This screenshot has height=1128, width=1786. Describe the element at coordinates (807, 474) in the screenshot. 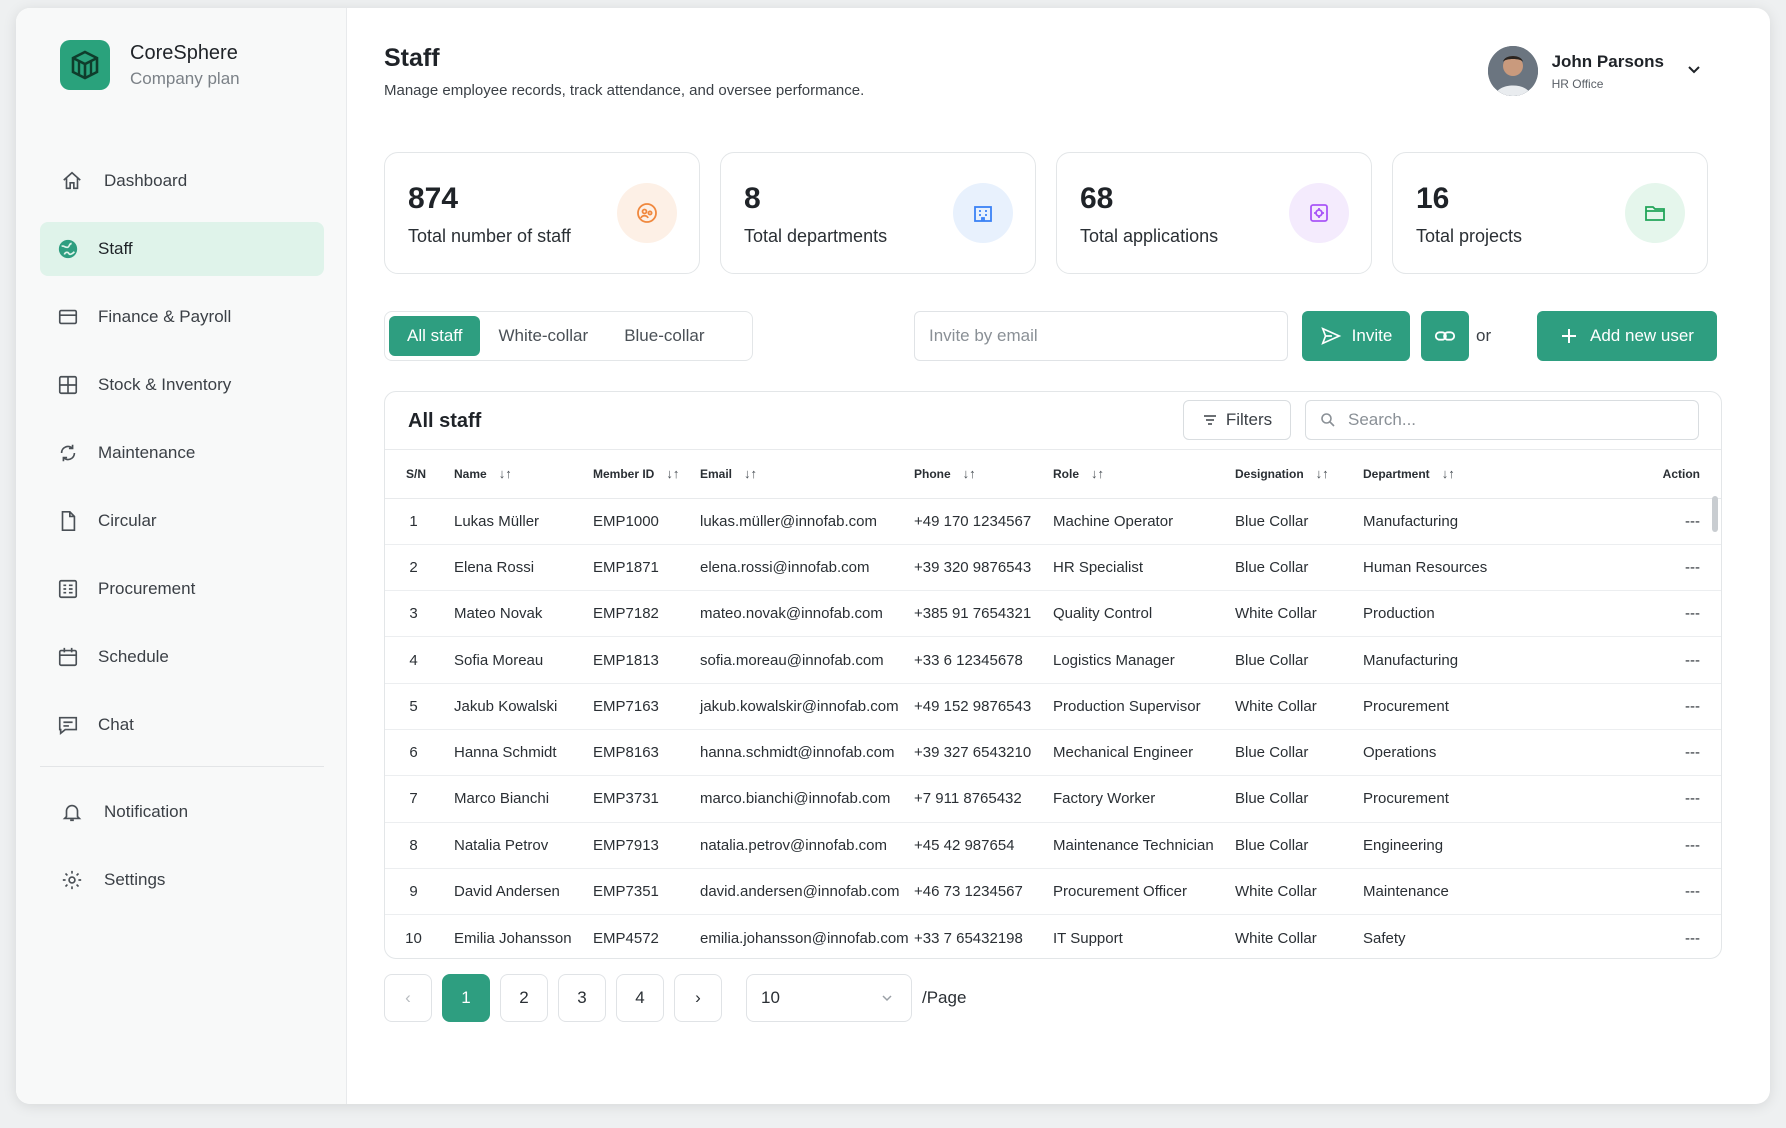

I see `column-header-email: Email ↓↑` at that location.